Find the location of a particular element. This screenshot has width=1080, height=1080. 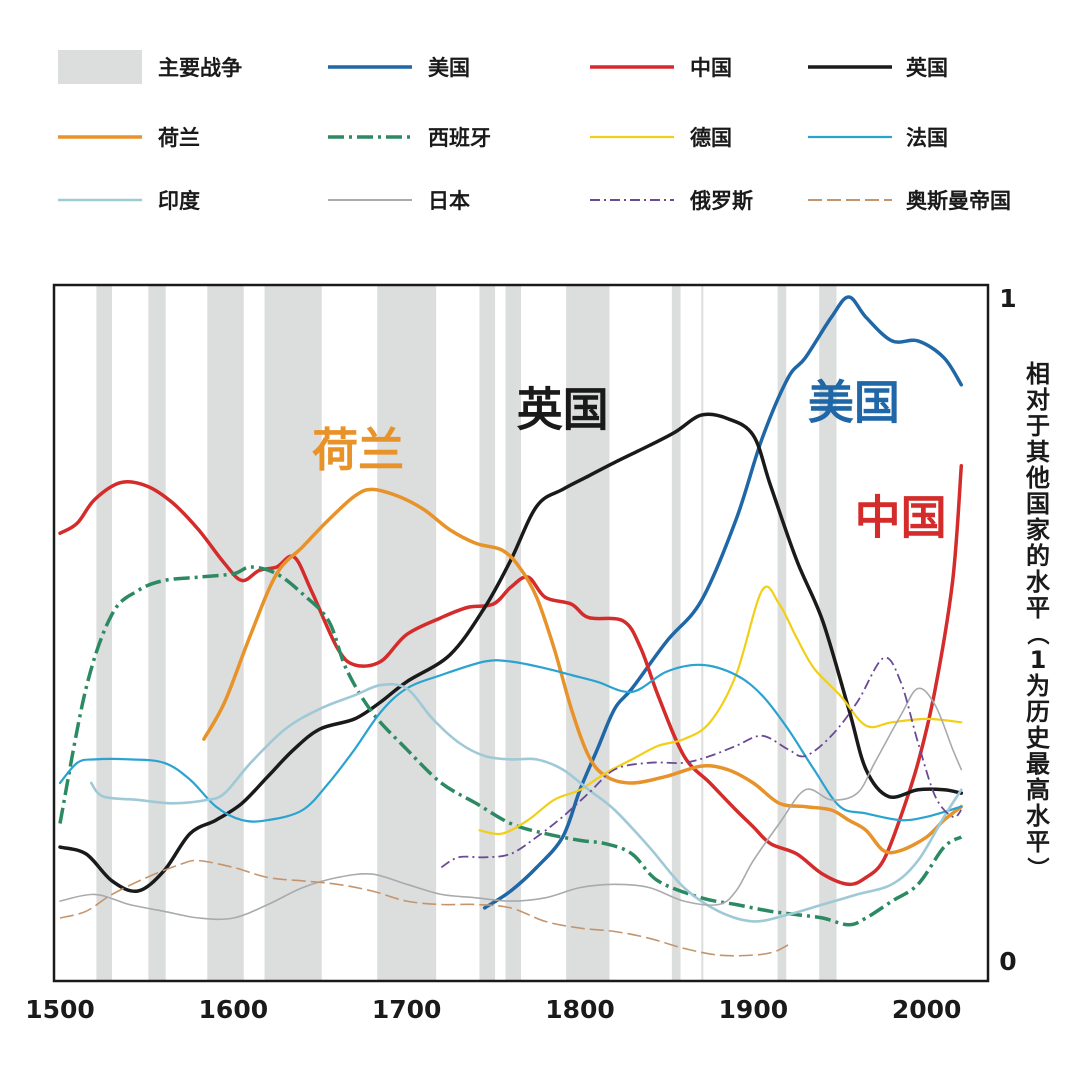

annotation-label: 美国 is located at coordinates (854, 403).